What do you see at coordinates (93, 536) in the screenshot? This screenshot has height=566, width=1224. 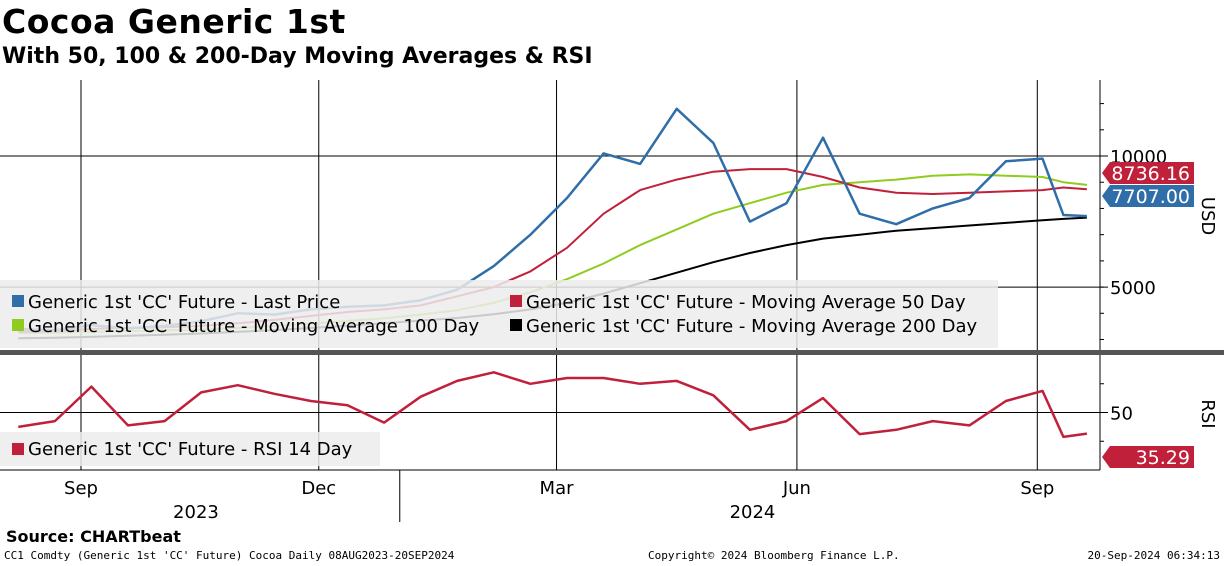 I see `source-note: Source: CHARTbeat` at bounding box center [93, 536].